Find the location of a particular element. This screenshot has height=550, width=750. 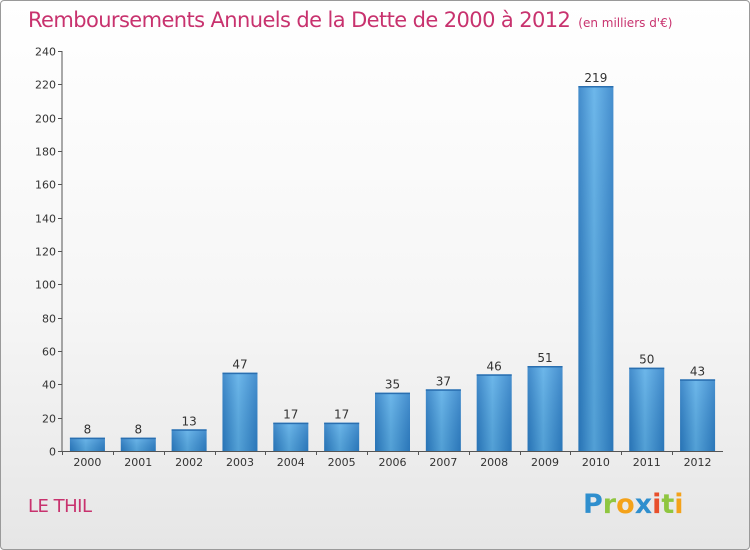

value-label: 47 is located at coordinates (239, 365).